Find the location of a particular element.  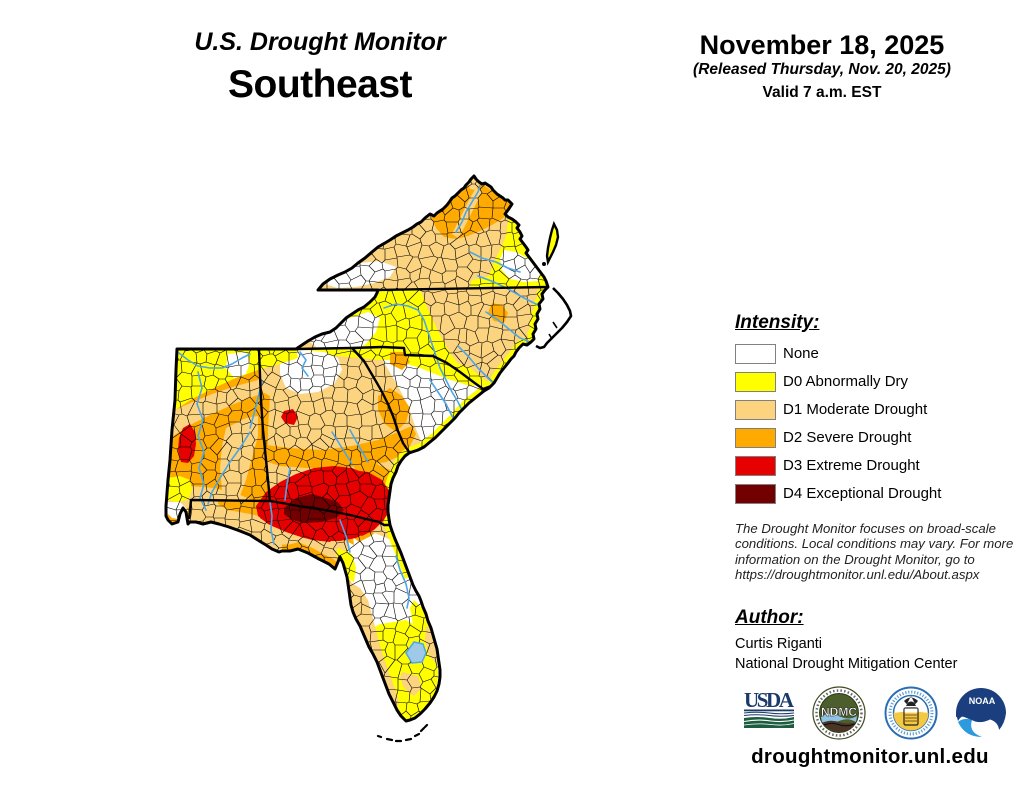

svg-text: NDMC is located at coordinates (839, 712).